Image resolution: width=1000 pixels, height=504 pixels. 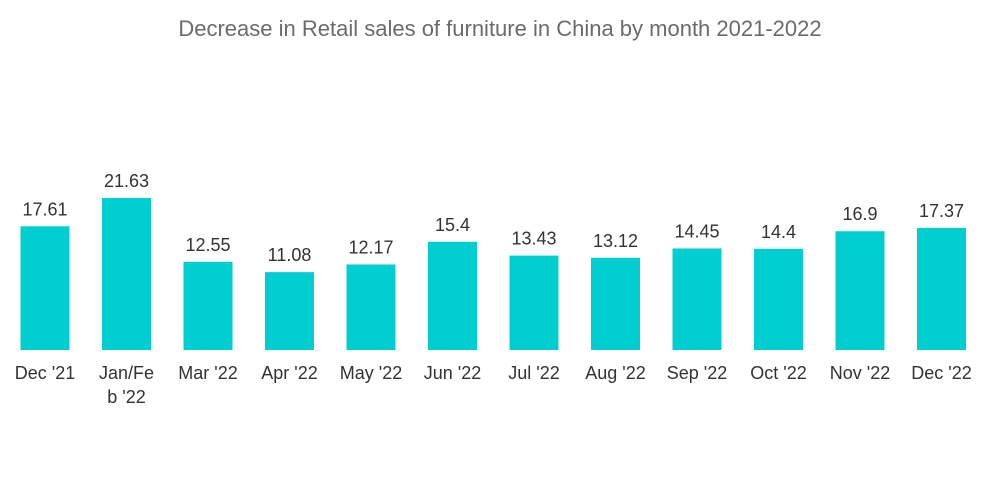 What do you see at coordinates (778, 373) in the screenshot?
I see `x-tick-label-9: Oct '22` at bounding box center [778, 373].